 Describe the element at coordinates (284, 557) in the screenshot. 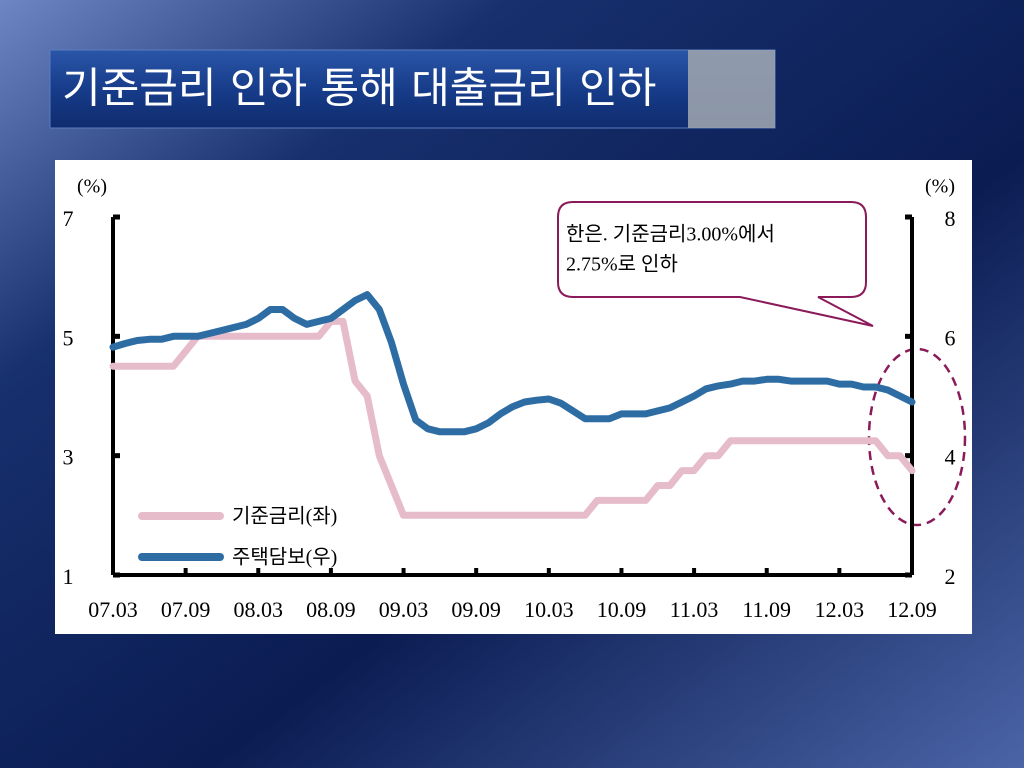

I see `legend-label: 주택담보(우)` at that location.